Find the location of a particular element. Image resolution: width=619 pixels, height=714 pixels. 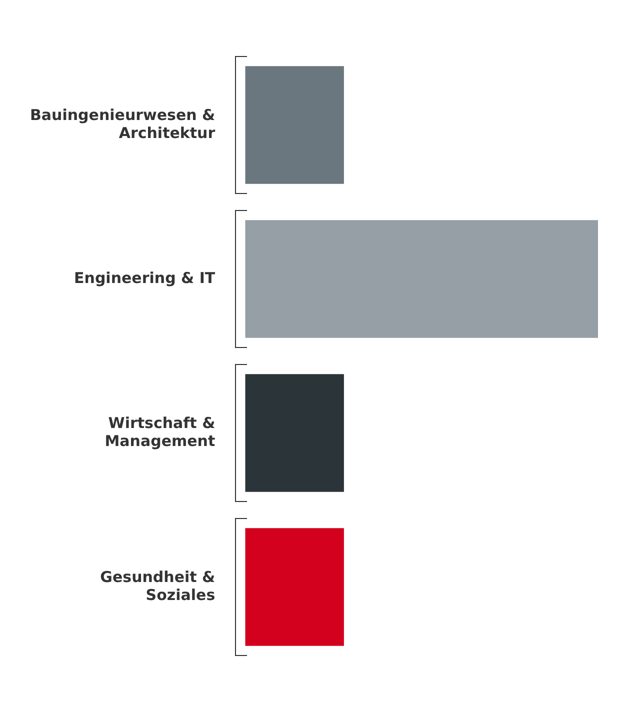

y-tick-label: Engineering & IT is located at coordinates (145, 277).